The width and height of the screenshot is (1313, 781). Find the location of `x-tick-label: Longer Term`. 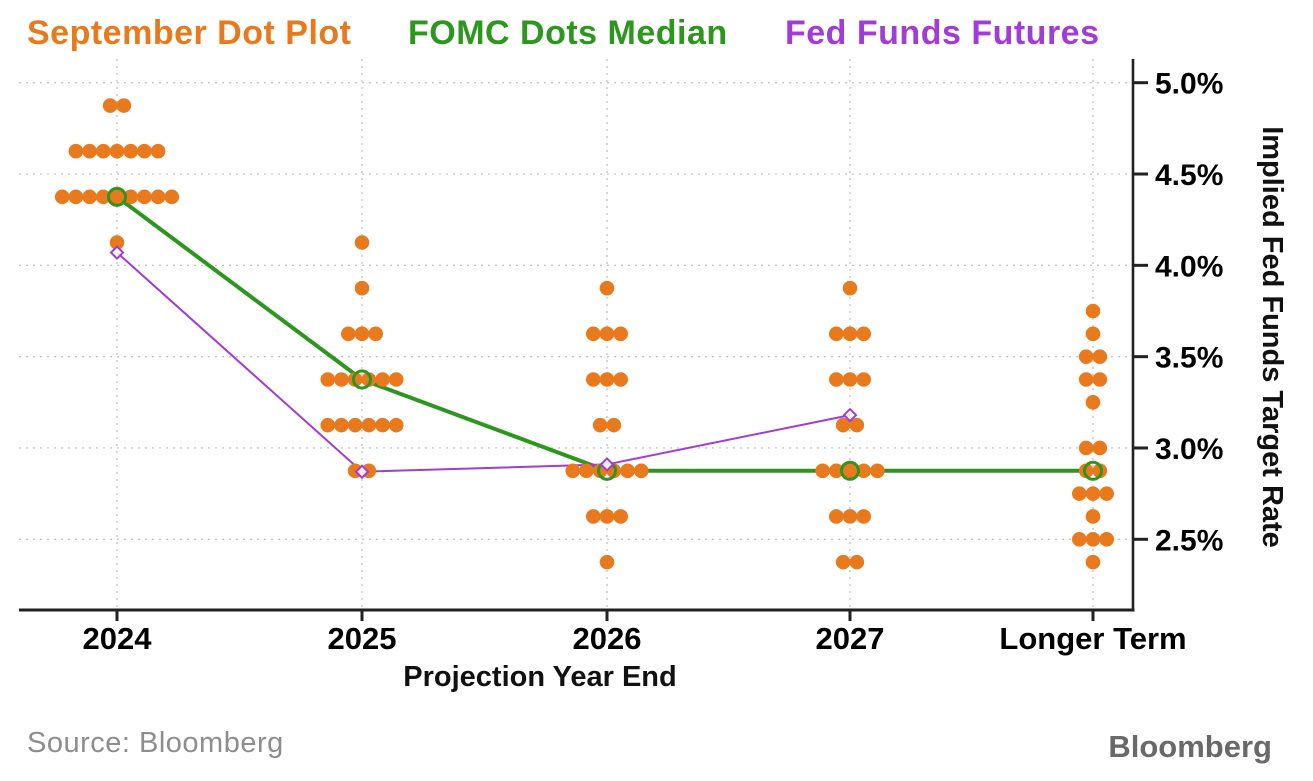

x-tick-label: Longer Term is located at coordinates (1092, 638).